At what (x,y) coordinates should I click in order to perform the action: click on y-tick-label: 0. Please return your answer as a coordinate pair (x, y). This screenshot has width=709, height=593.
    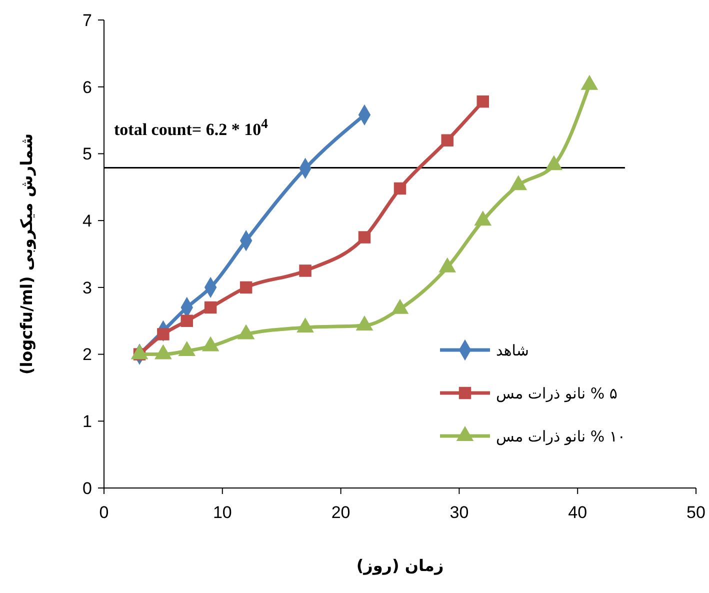
    Looking at the image, I should click on (87, 488).